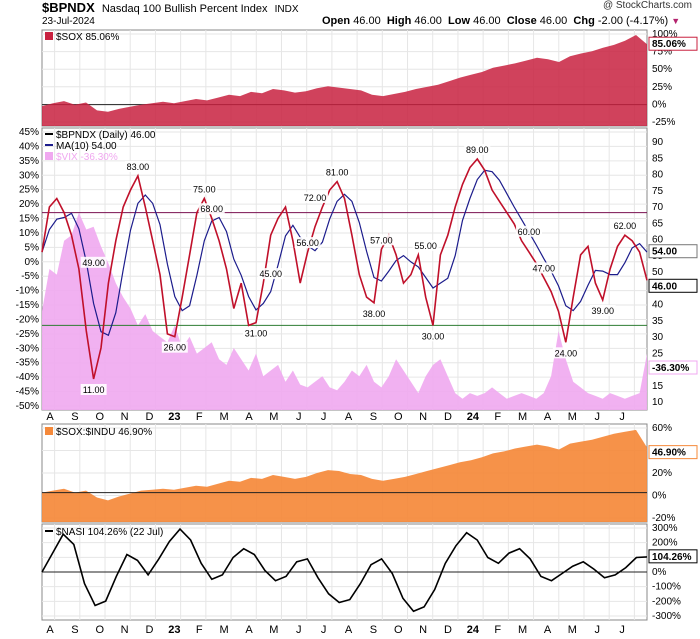 Image resolution: width=700 pixels, height=639 pixels. What do you see at coordinates (659, 572) in the screenshot?
I see `nasi-axis-tick-label: 0%` at bounding box center [659, 572].